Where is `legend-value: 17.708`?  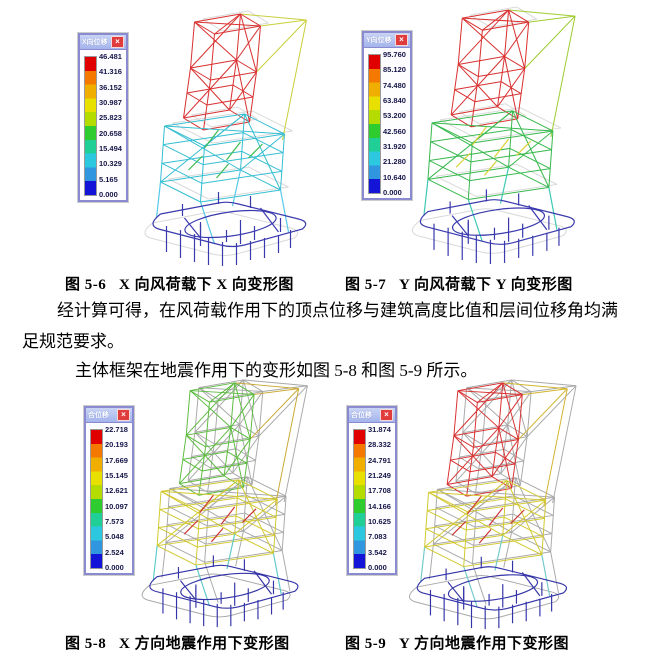
legend-value: 17.708 is located at coordinates (379, 491).